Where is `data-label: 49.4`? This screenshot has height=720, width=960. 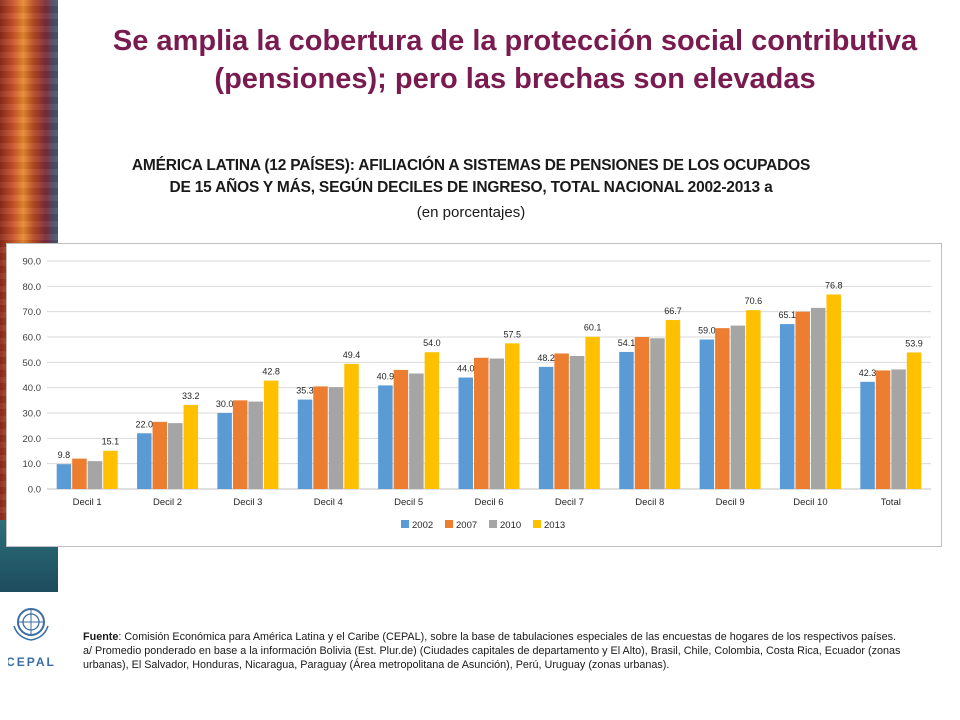
data-label: 49.4 is located at coordinates (352, 355).